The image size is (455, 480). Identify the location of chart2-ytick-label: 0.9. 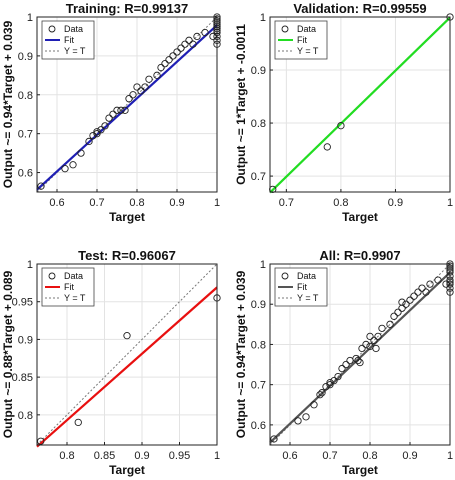
(25, 340).